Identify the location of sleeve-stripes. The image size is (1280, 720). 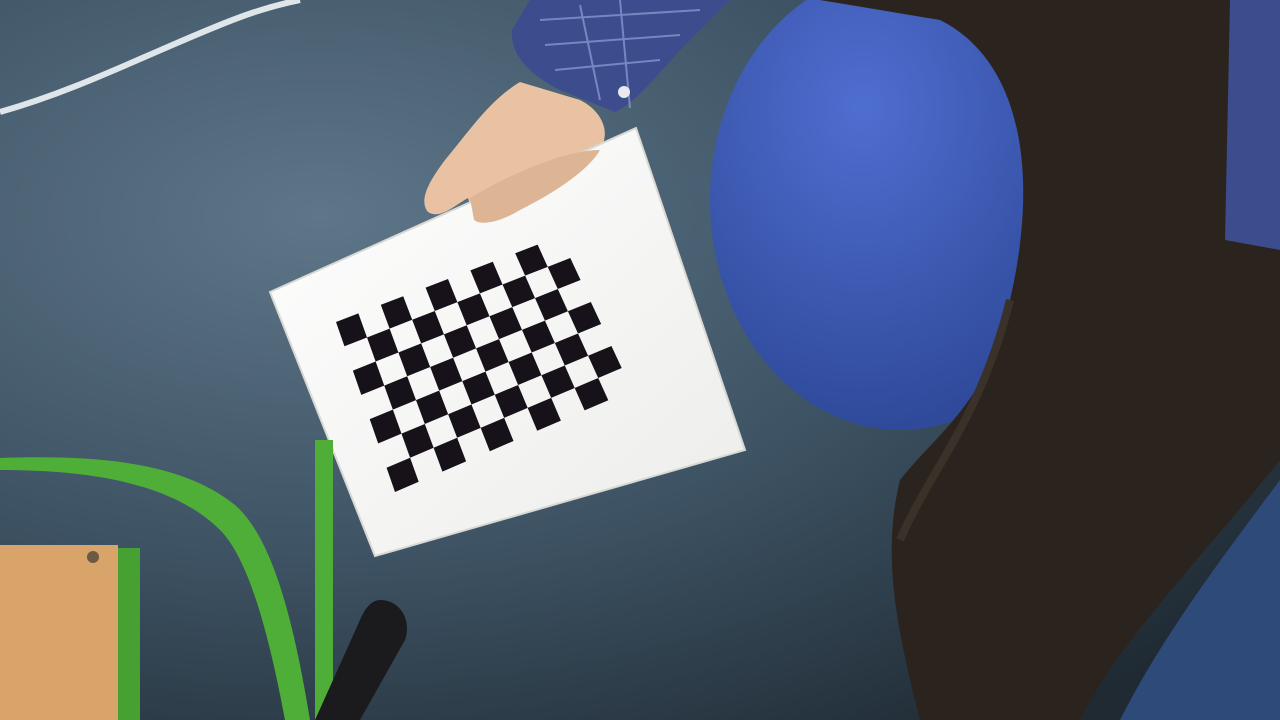
(620, 54).